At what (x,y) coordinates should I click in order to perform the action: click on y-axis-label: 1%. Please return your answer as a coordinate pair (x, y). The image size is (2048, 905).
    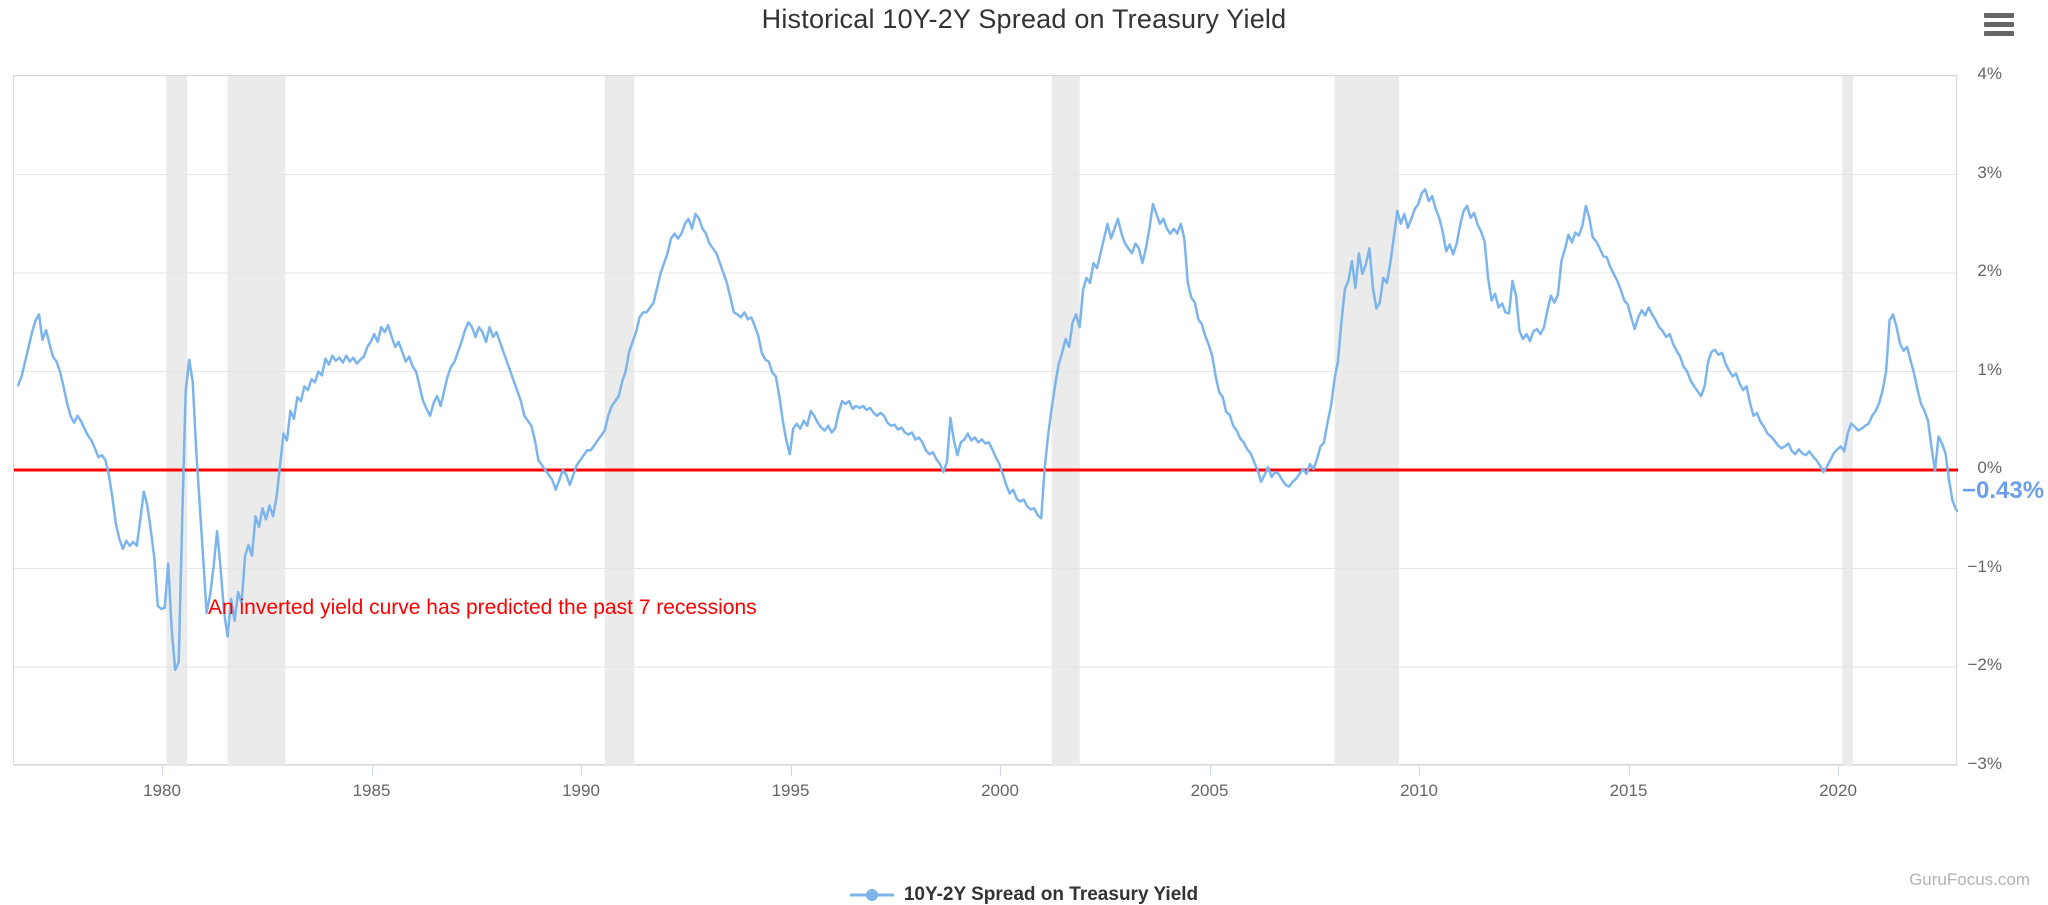
    Looking at the image, I should click on (1989, 369).